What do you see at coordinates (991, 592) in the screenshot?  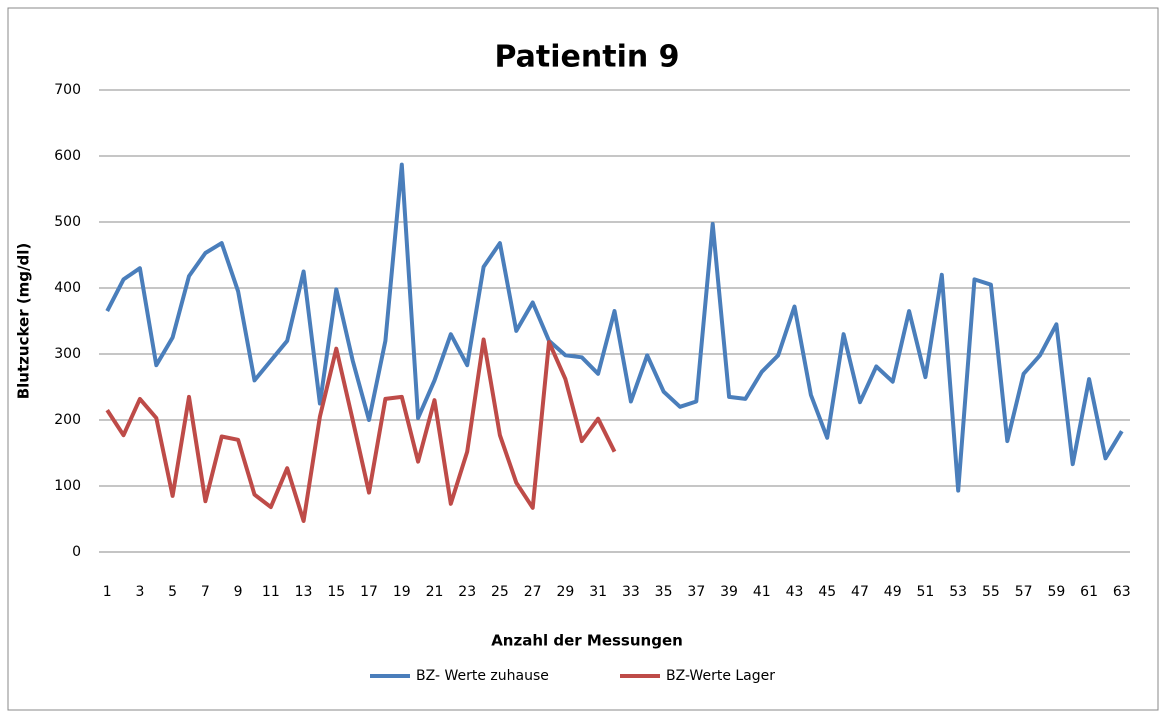 I see `x-tick-label: 55` at bounding box center [991, 592].